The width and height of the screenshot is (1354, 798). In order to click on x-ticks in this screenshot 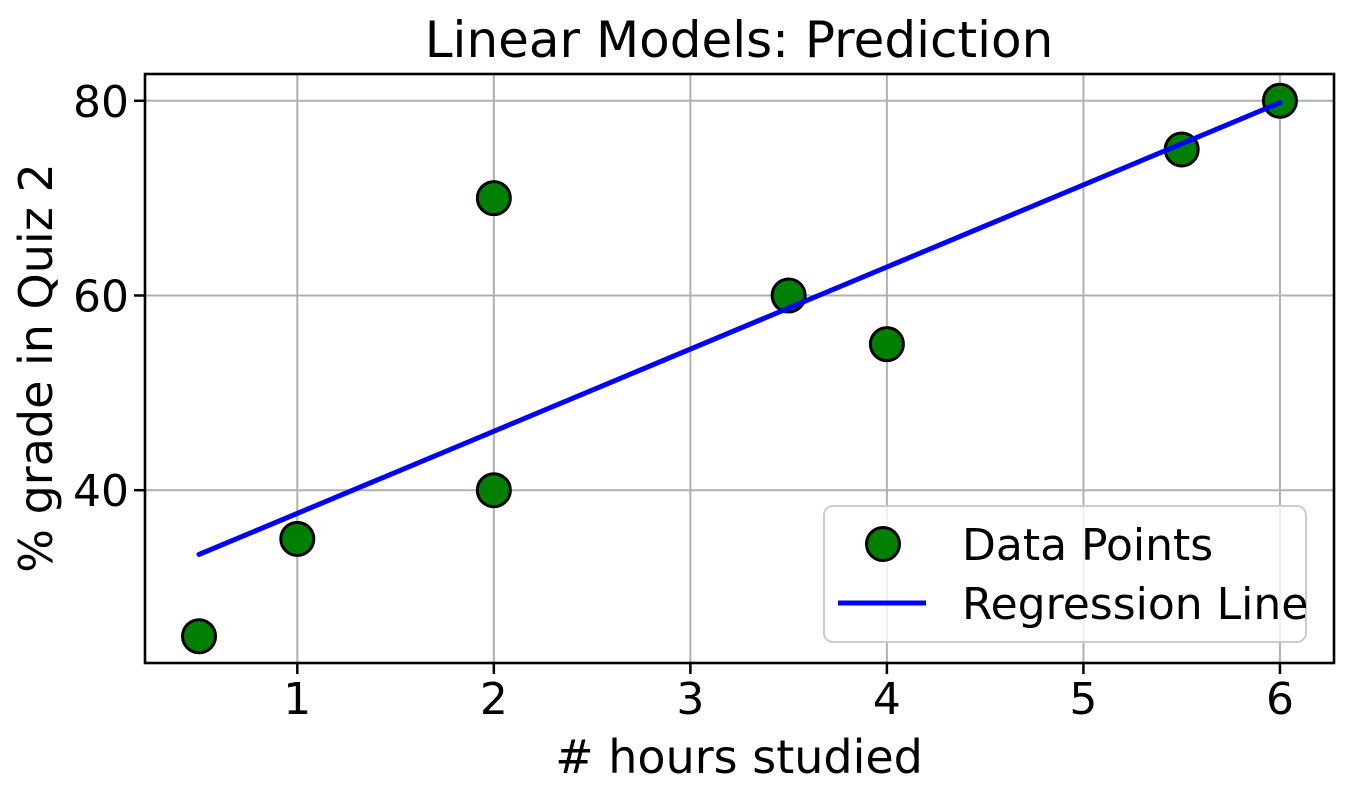, I will do `click(789, 668)`.